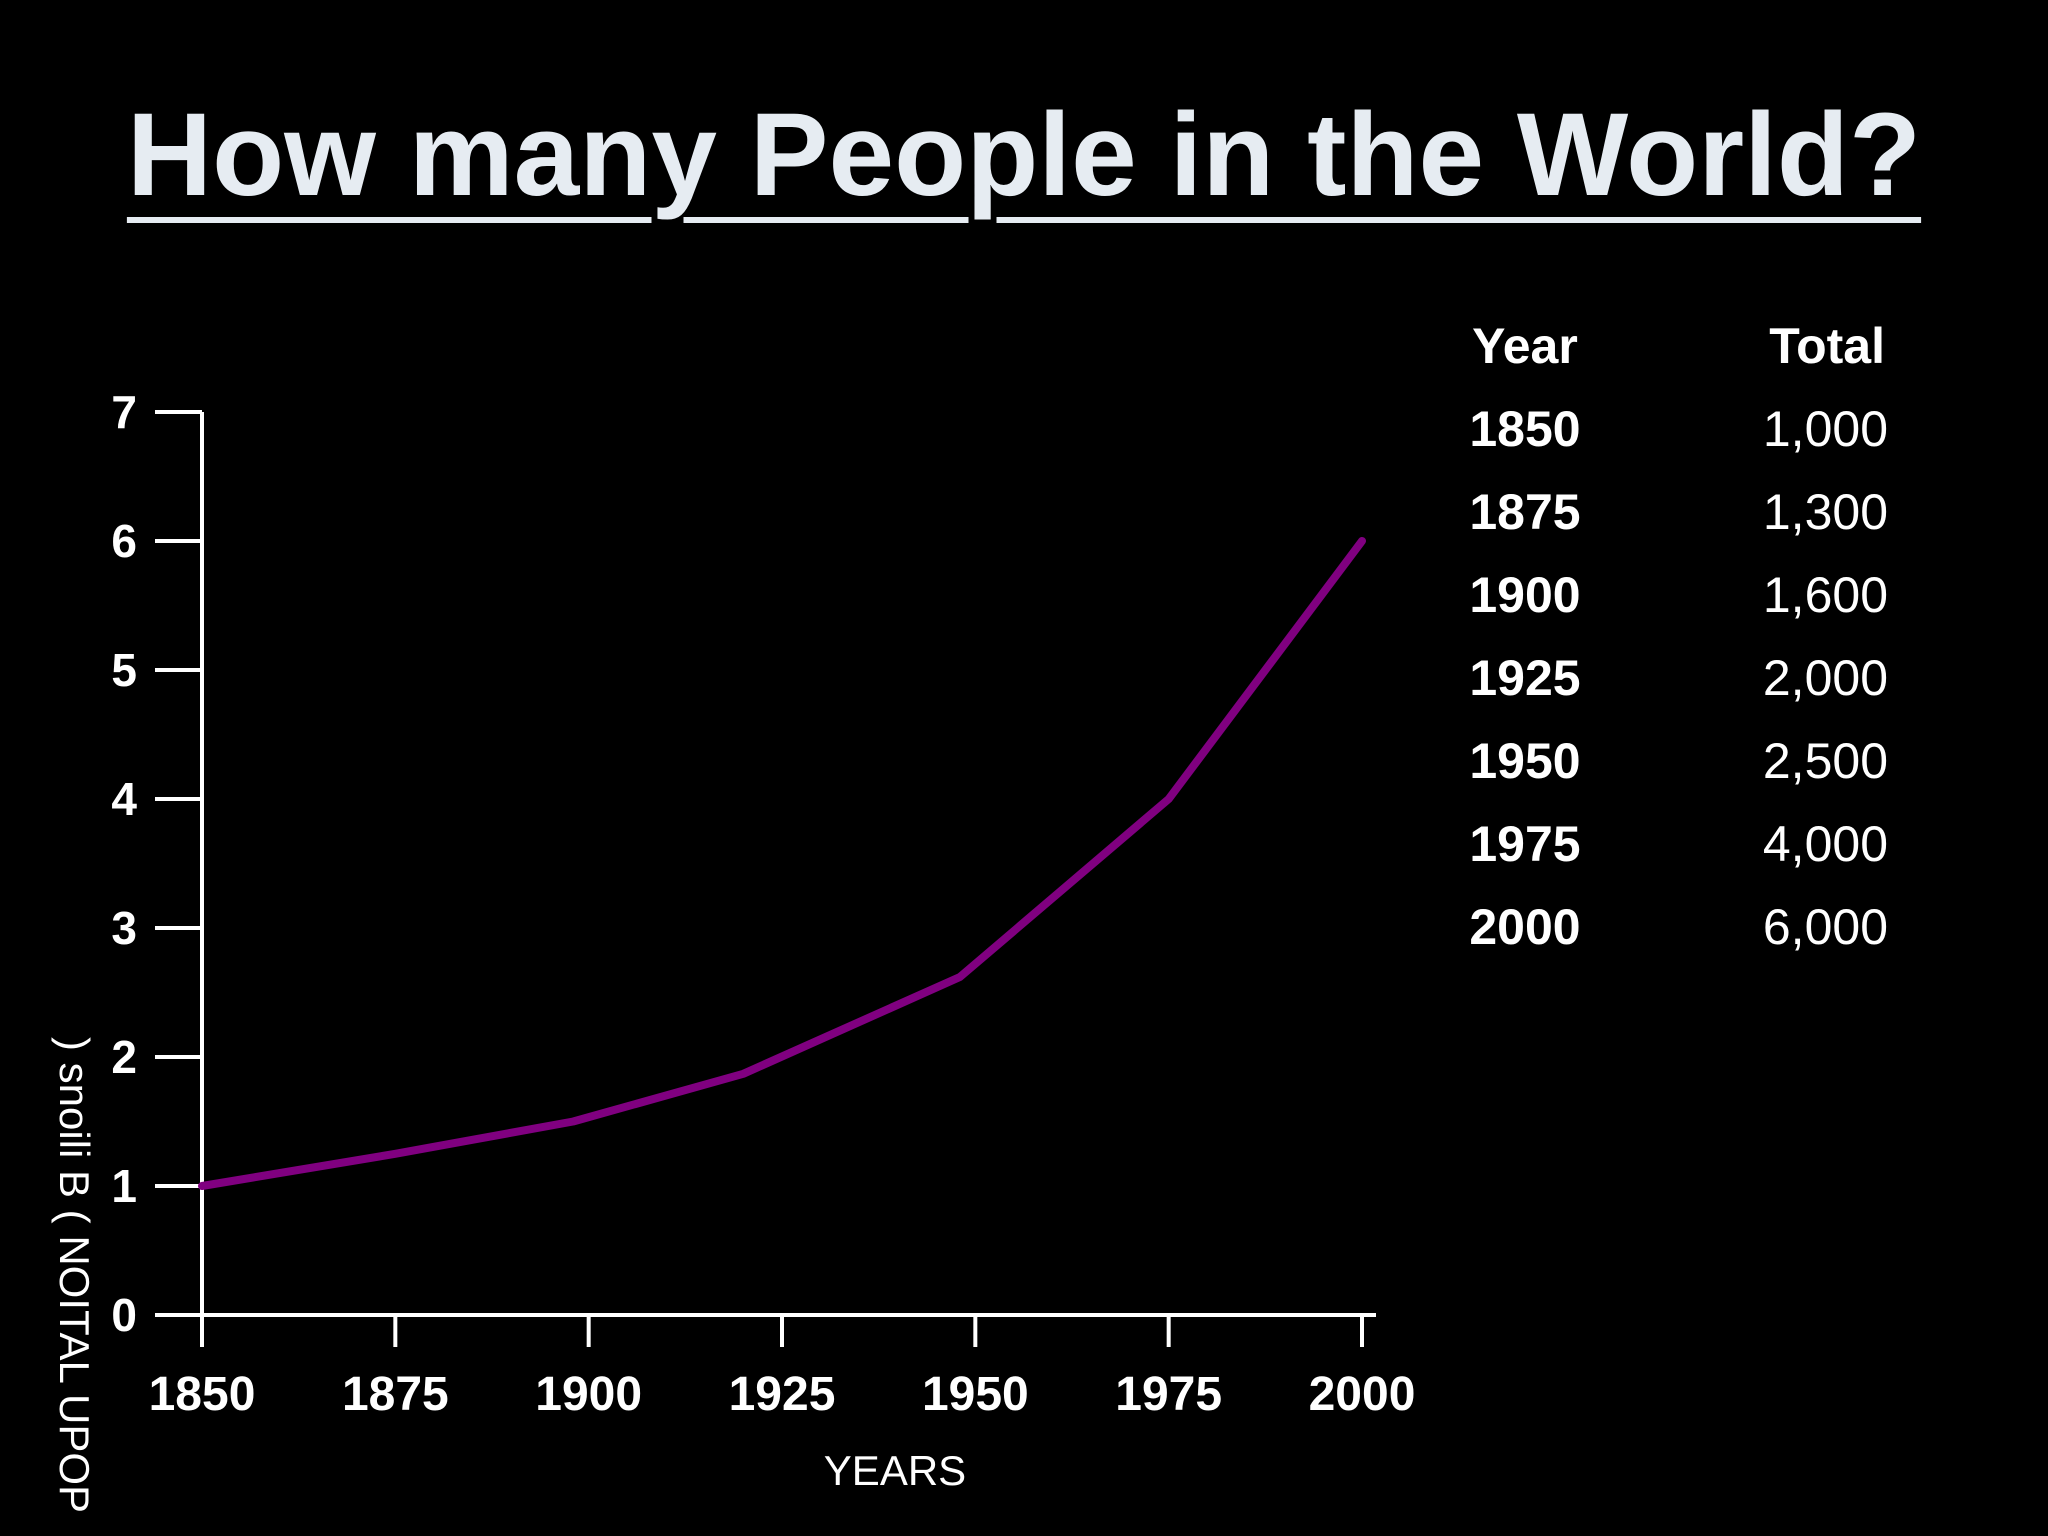 The width and height of the screenshot is (2048, 1536). I want to click on table-cell-total: 6,000, so click(1825, 927).